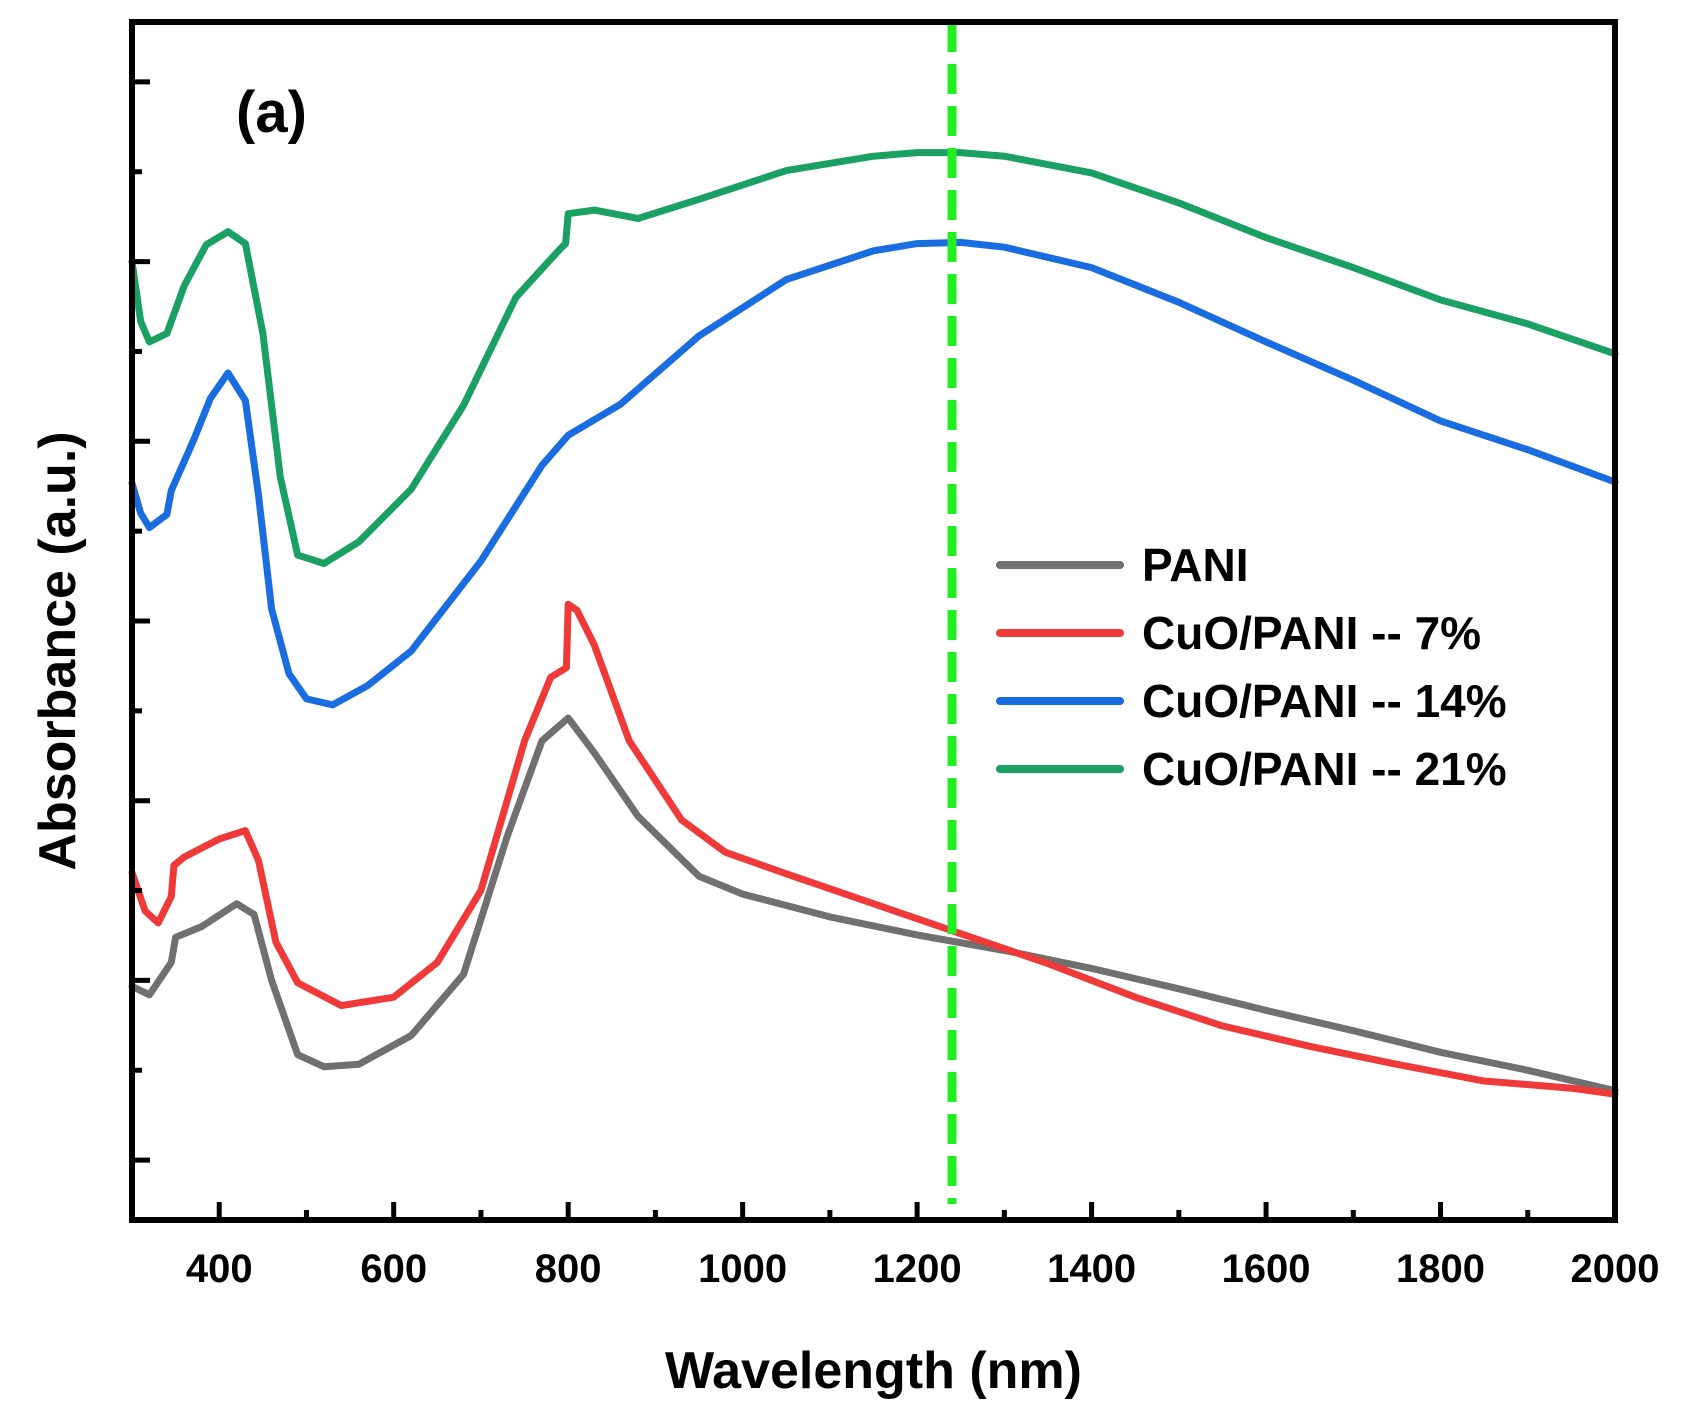 The image size is (1695, 1422). What do you see at coordinates (58, 650) in the screenshot?
I see `y-axis-title: Absorbance (a.u.)` at bounding box center [58, 650].